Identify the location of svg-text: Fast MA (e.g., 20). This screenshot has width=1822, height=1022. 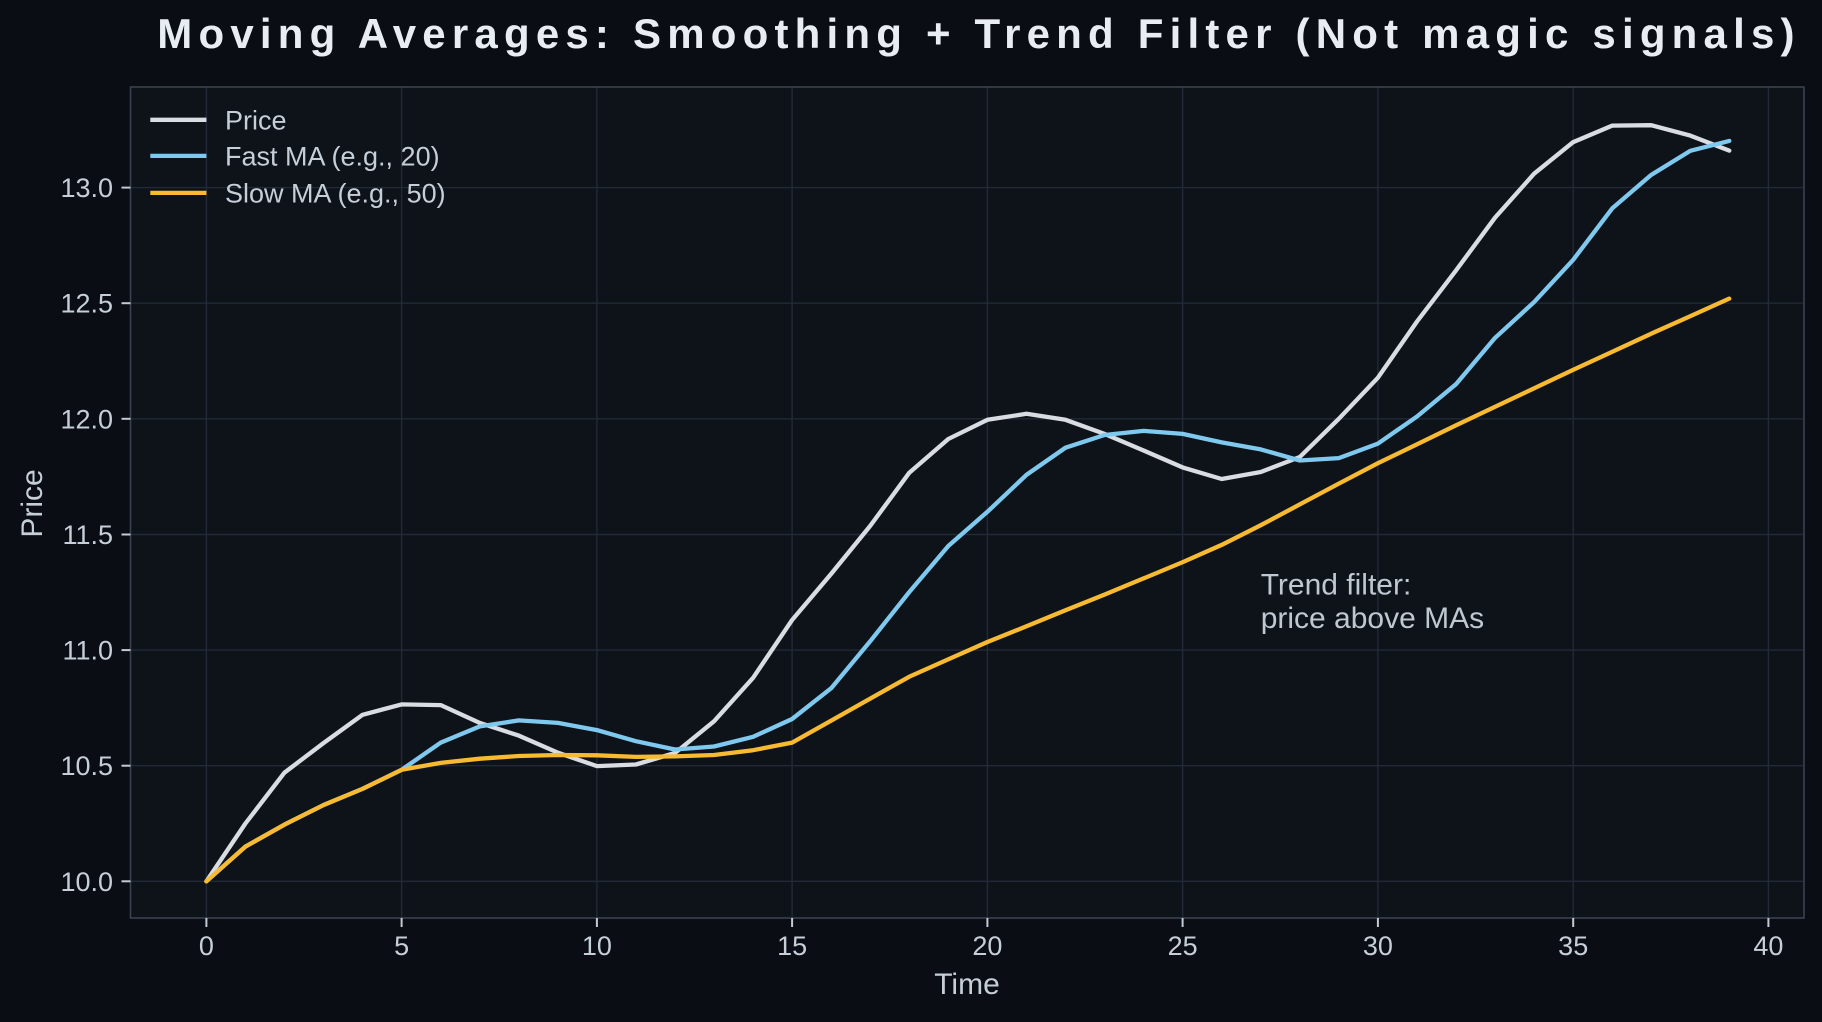
(332, 156).